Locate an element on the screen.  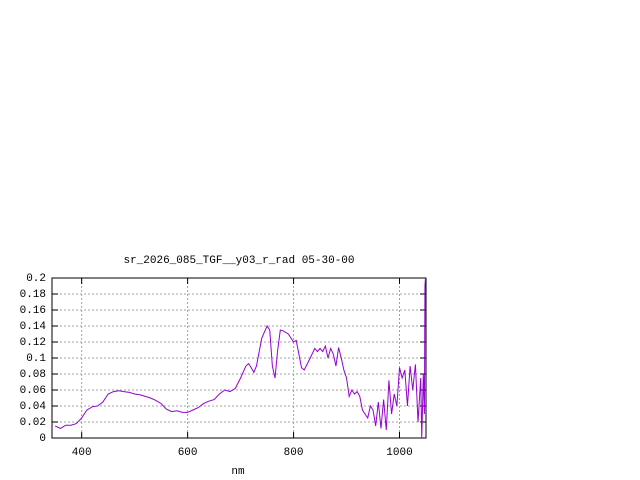
y-tick-label: 0.1 is located at coordinates (36, 359).